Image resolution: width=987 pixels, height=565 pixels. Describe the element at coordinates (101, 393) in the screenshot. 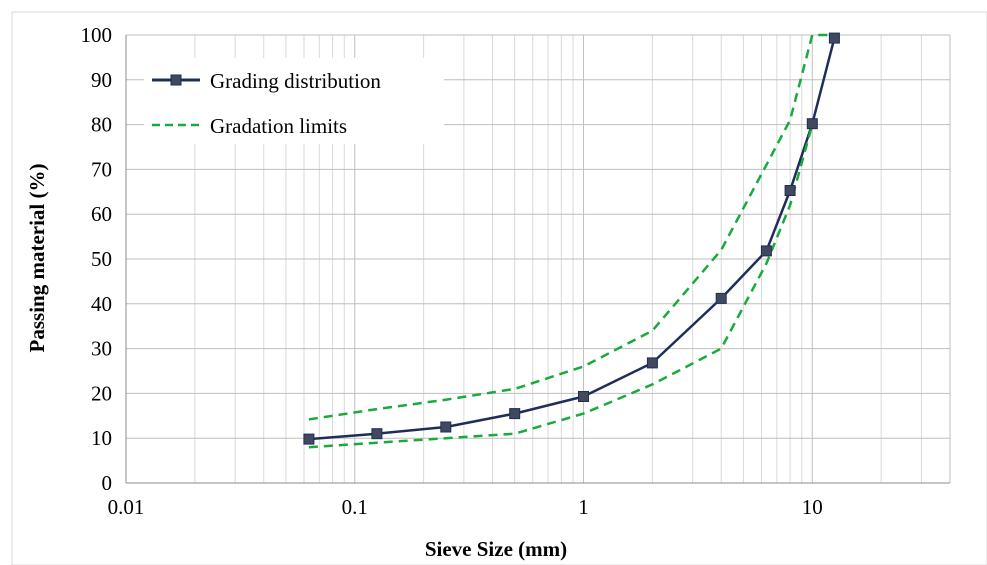

I see `y-tick-label: 20` at that location.